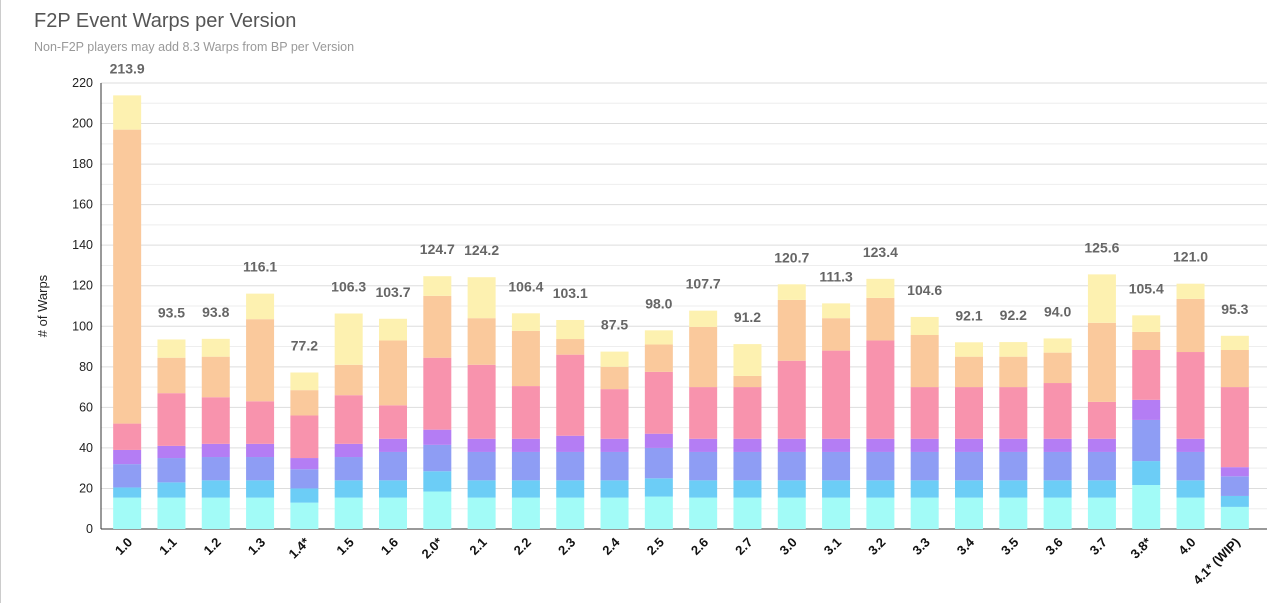 The image size is (1280, 603). I want to click on x-tick-label: 1.0, so click(123, 546).